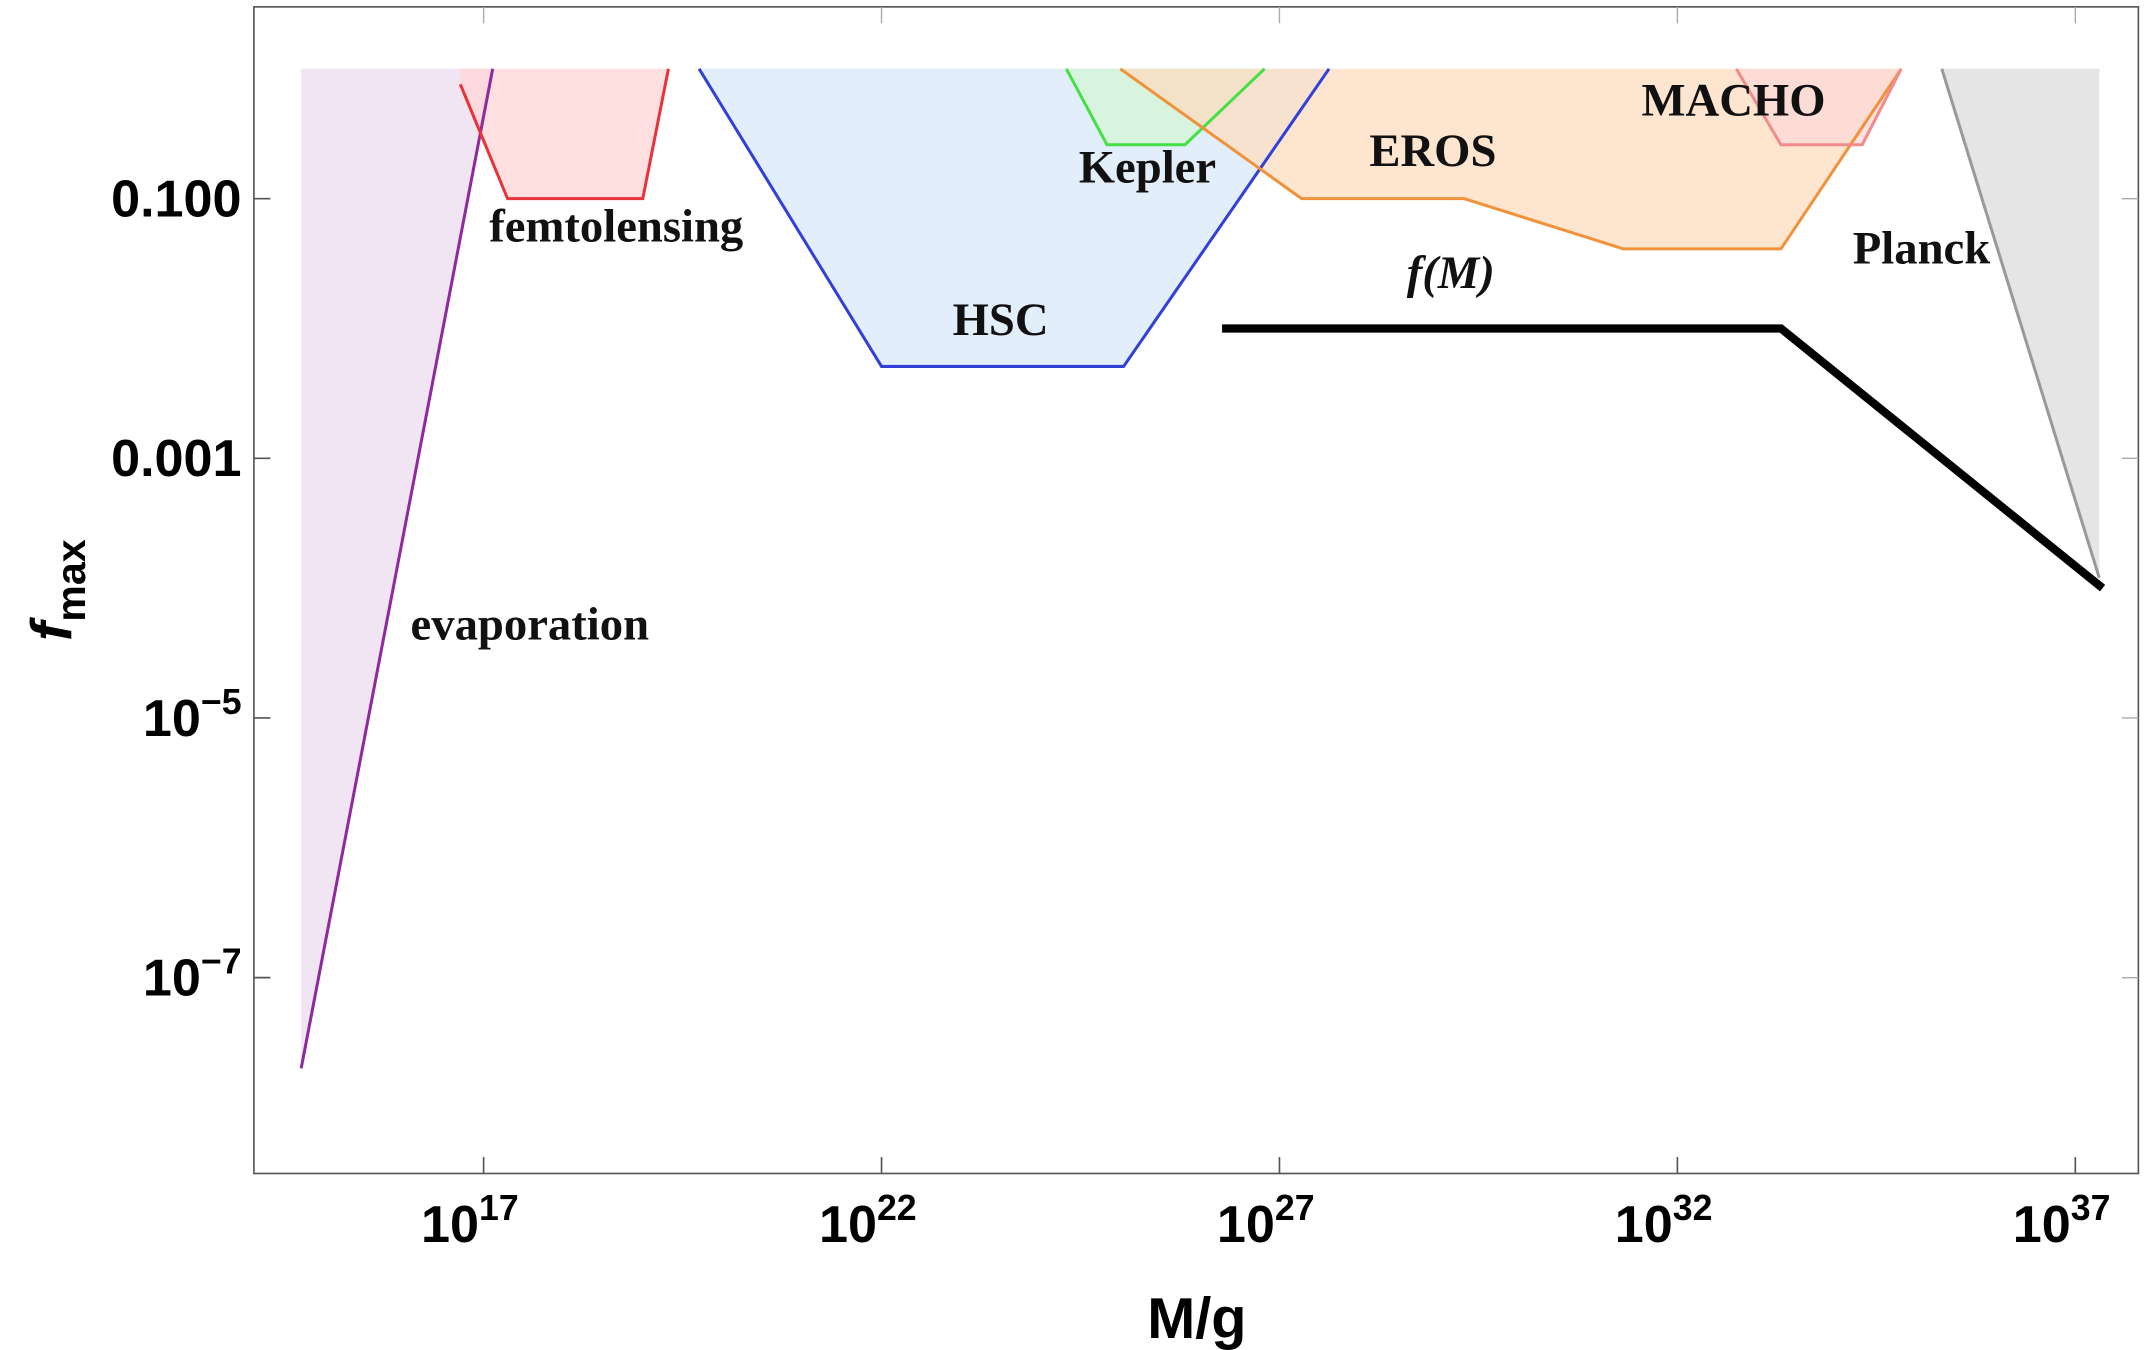 The width and height of the screenshot is (2148, 1350). What do you see at coordinates (1295, 1208) in the screenshot?
I see `x-tick-exponent: 27` at bounding box center [1295, 1208].